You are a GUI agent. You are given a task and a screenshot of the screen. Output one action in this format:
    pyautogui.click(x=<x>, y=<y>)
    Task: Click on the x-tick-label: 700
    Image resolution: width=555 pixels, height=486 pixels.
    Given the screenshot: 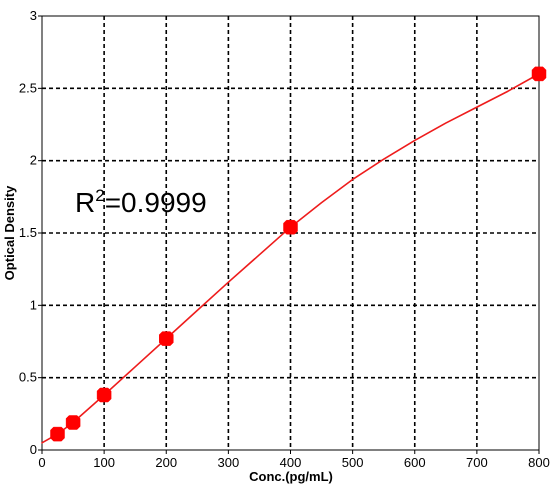 What is the action you would take?
    pyautogui.click(x=477, y=462)
    